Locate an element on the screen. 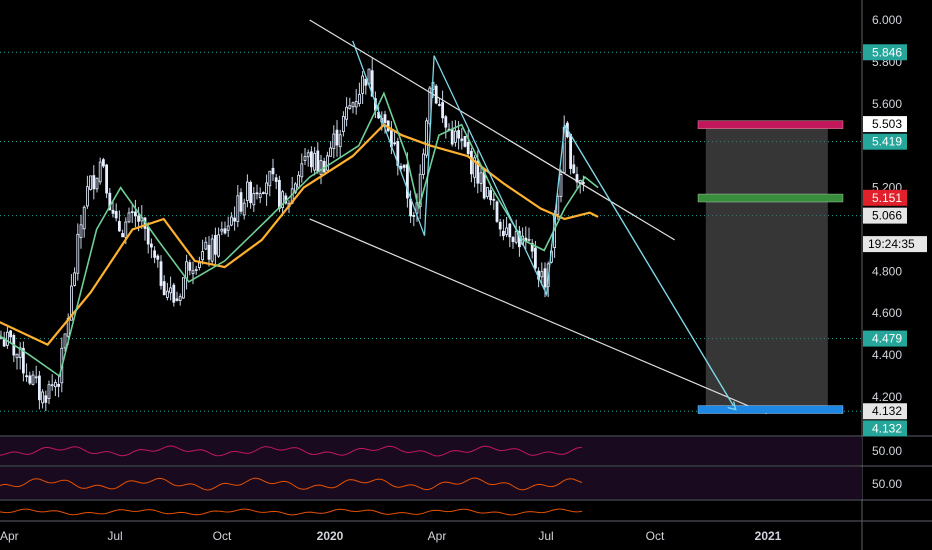 Image resolution: width=932 pixels, height=550 pixels. position-box is located at coordinates (766, 267).